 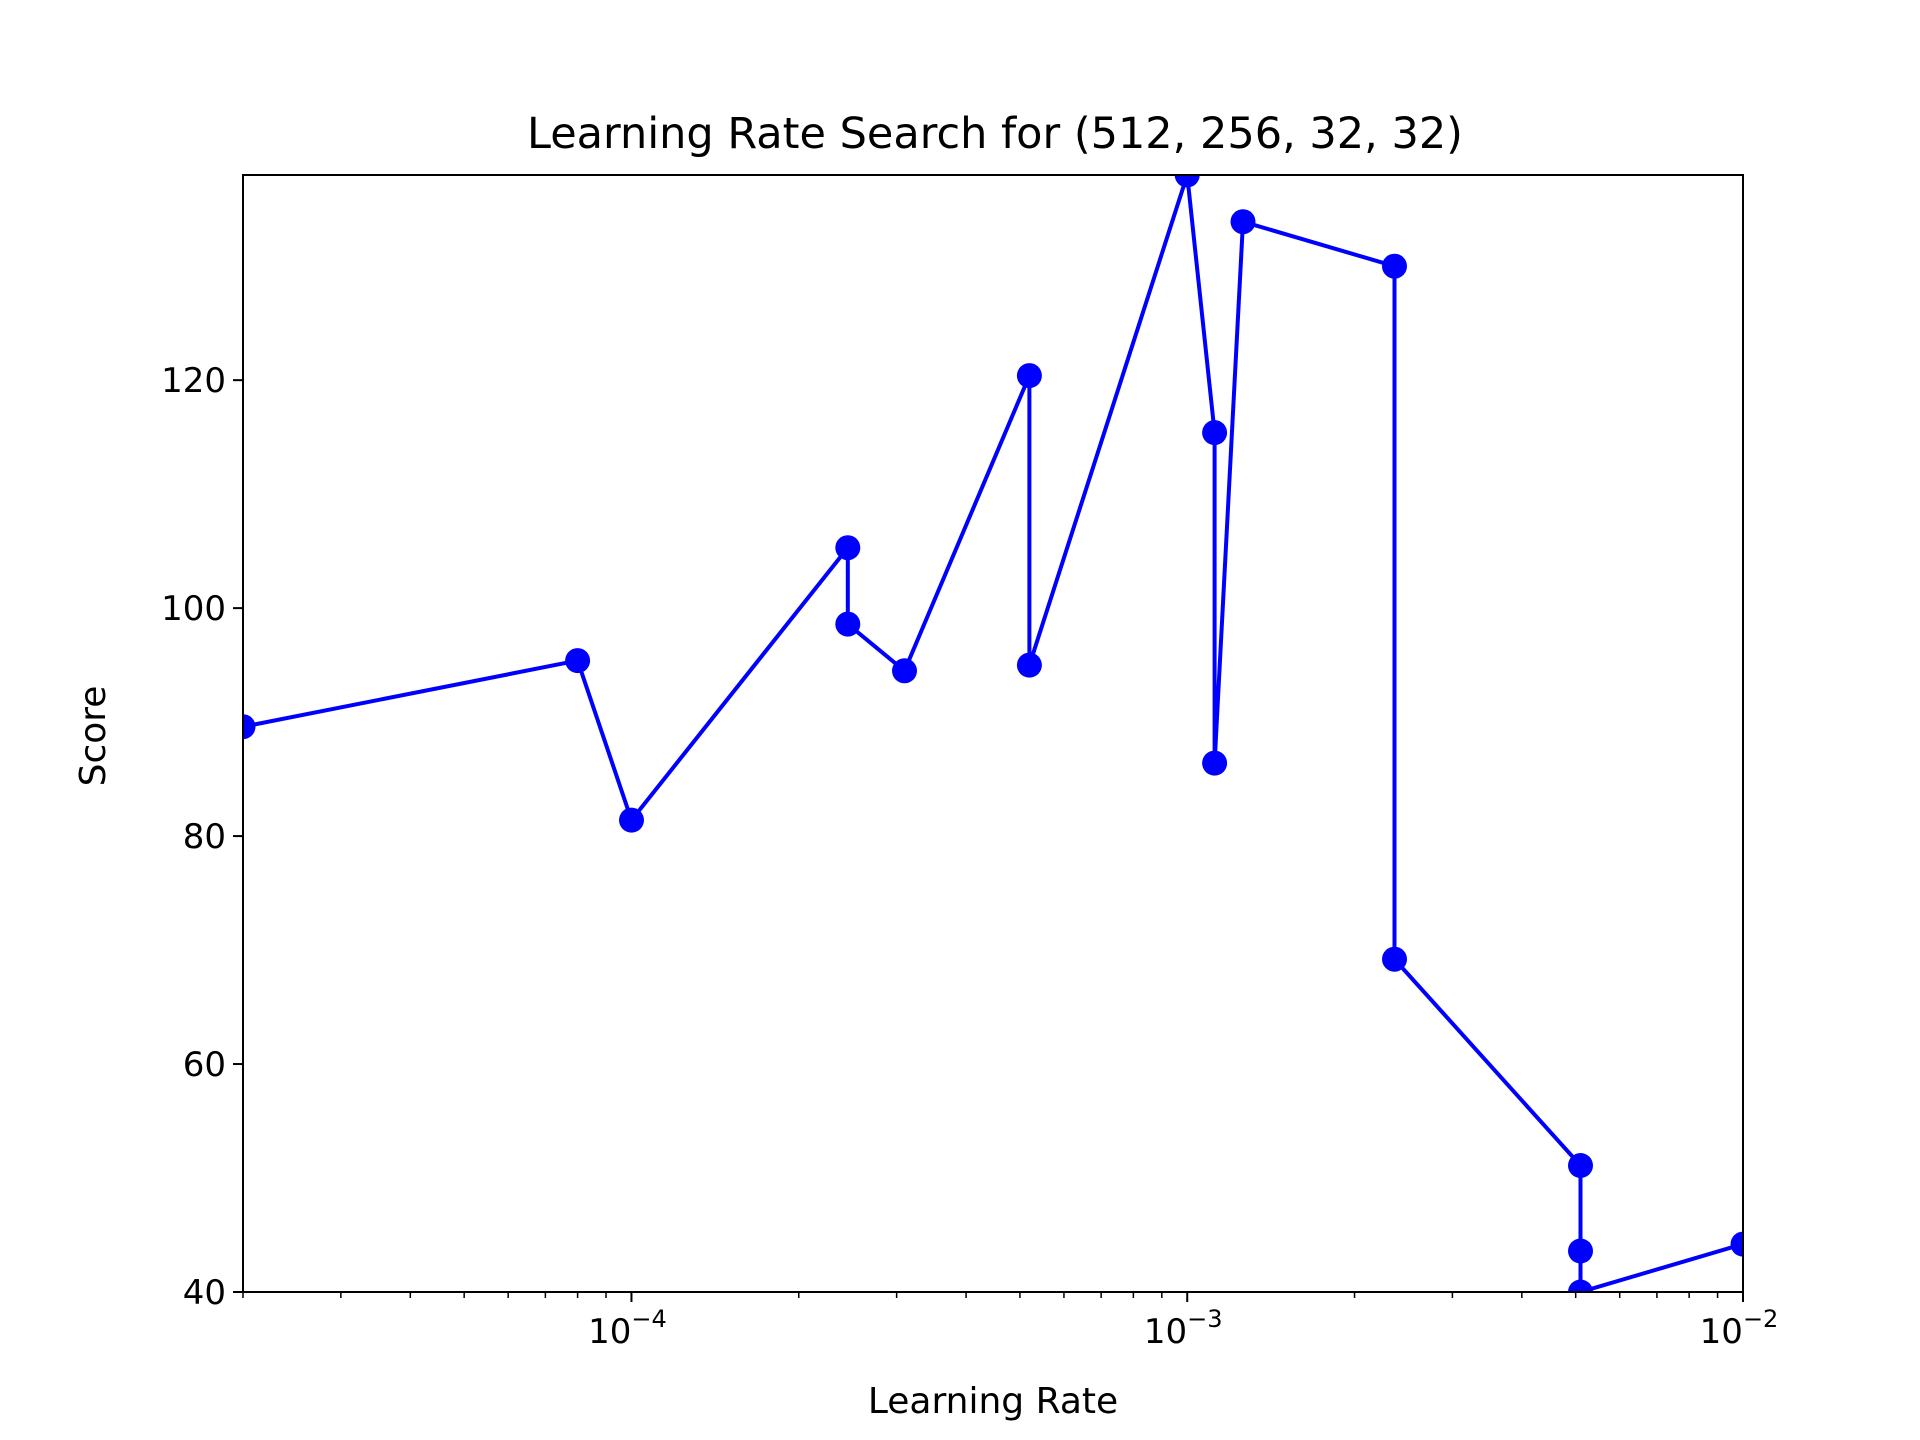 What do you see at coordinates (993, 1401) in the screenshot?
I see `x-axis-label: Learning Rate` at bounding box center [993, 1401].